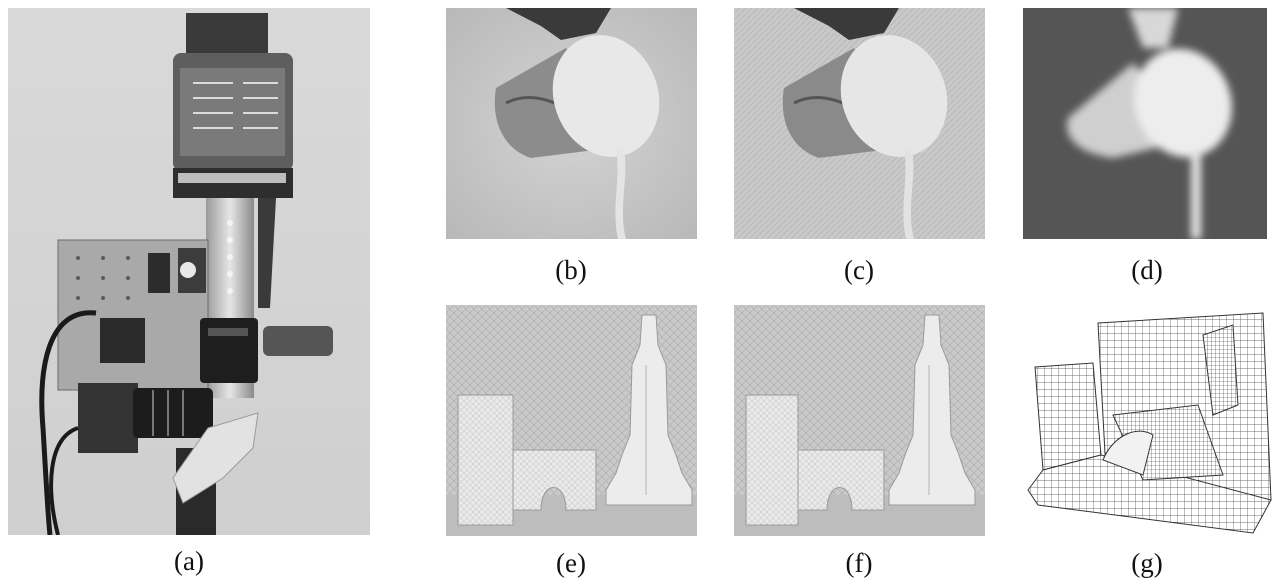 This screenshot has width=1275, height=585. I want to click on panel-g-image, so click(1148, 420).